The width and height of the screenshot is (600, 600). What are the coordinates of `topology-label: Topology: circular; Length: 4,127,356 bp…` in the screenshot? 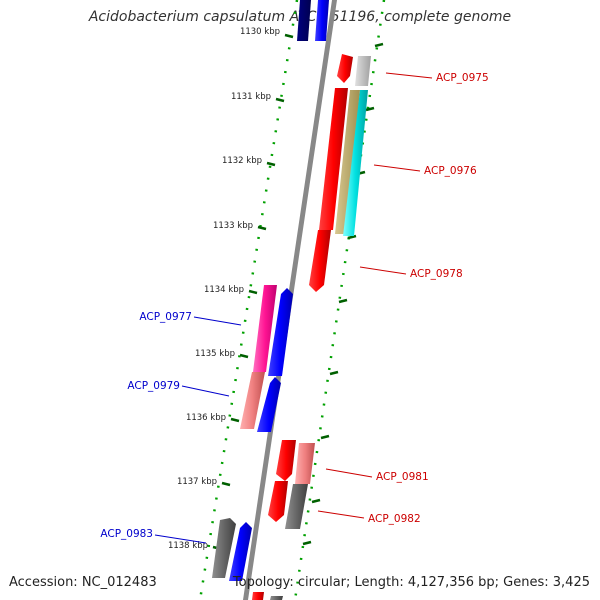 It's located at (411, 582).